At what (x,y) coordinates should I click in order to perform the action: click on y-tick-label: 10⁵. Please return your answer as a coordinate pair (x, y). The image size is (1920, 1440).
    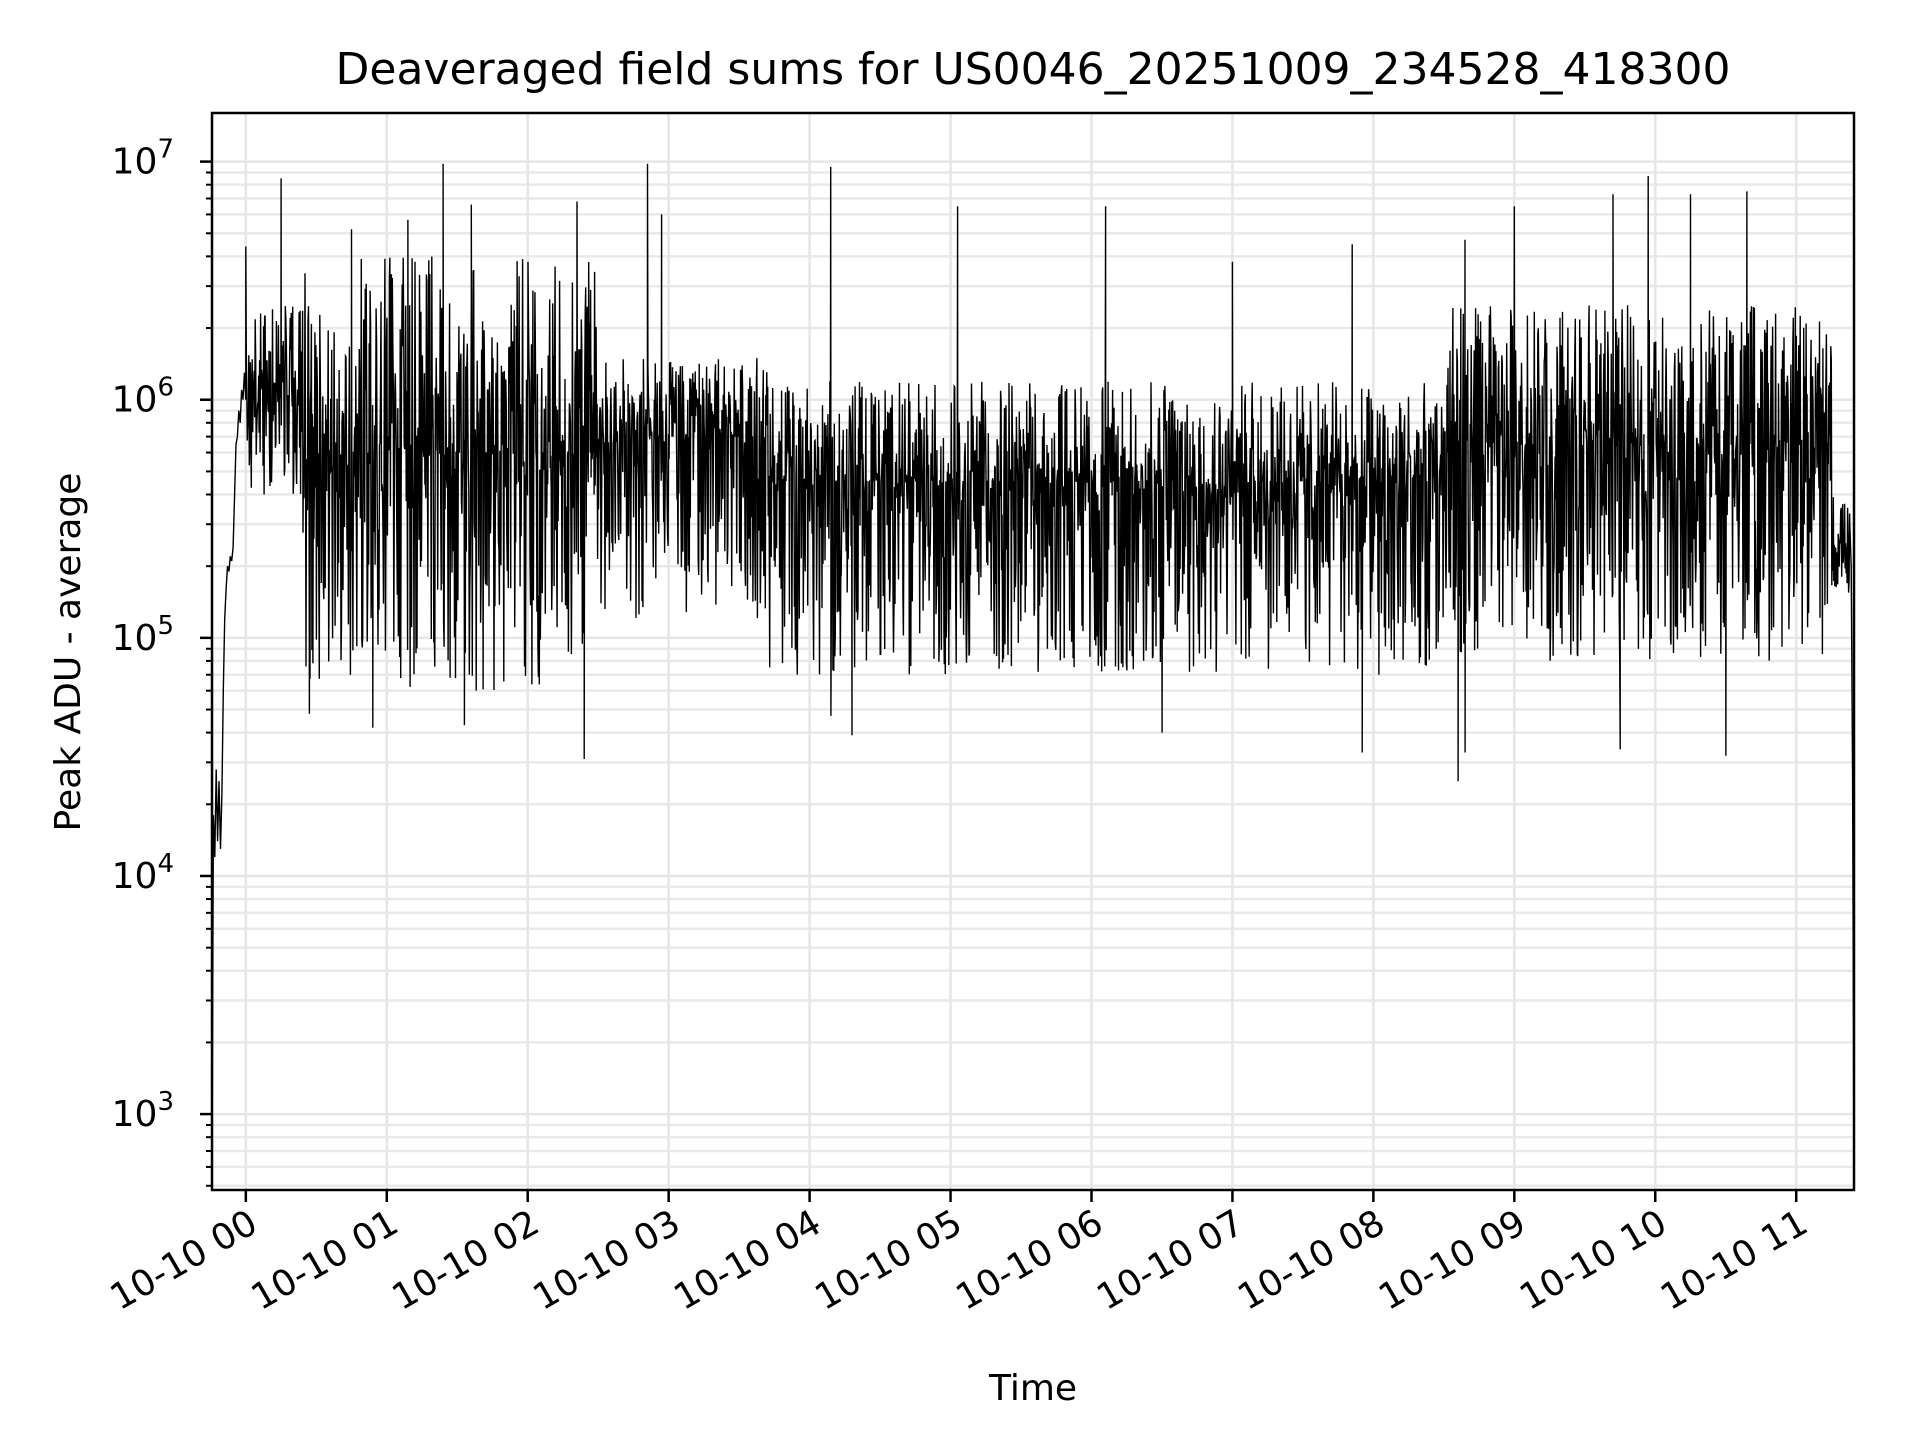
    Looking at the image, I should click on (143, 635).